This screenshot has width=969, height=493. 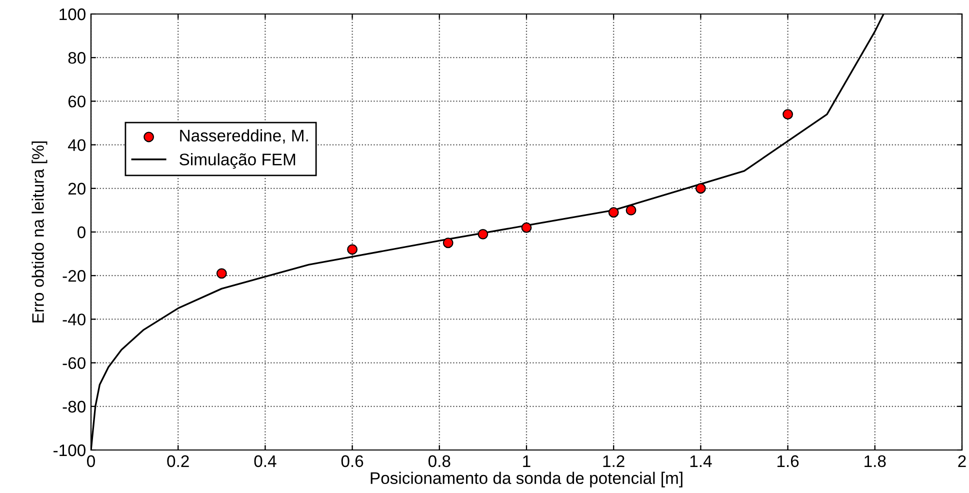 What do you see at coordinates (526, 461) in the screenshot?
I see `x-tick-label: 1` at bounding box center [526, 461].